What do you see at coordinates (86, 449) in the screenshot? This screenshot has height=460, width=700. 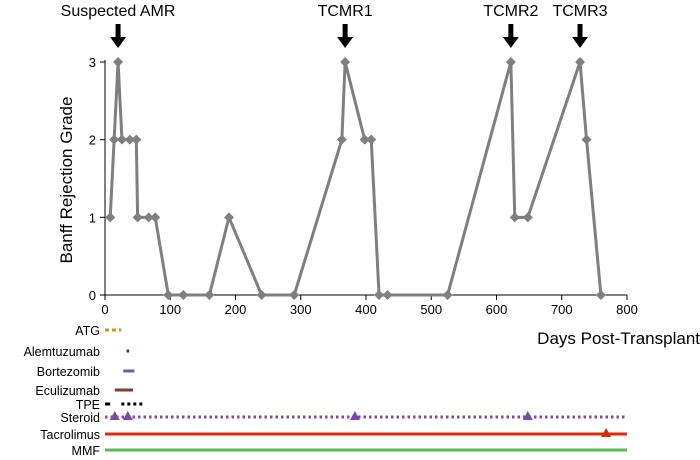 I see `treatment-label: MMF` at bounding box center [86, 449].